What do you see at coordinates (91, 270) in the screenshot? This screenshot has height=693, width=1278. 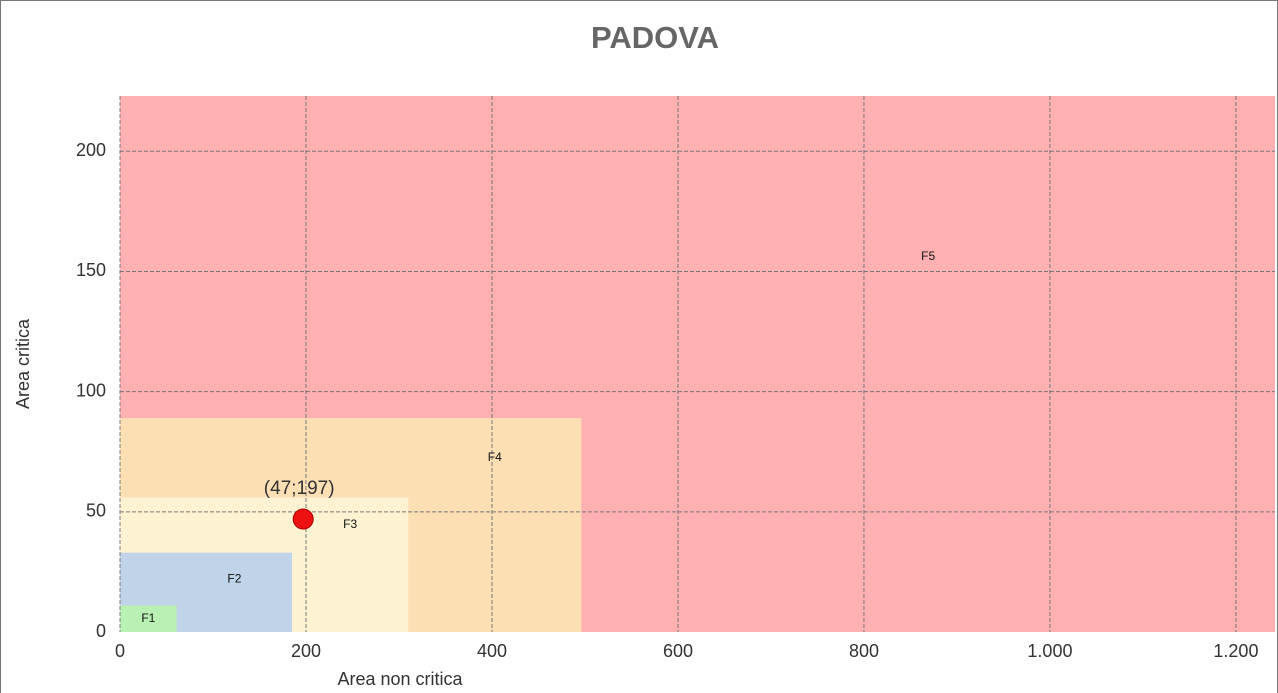 I see `y-tick-label: 150` at bounding box center [91, 270].